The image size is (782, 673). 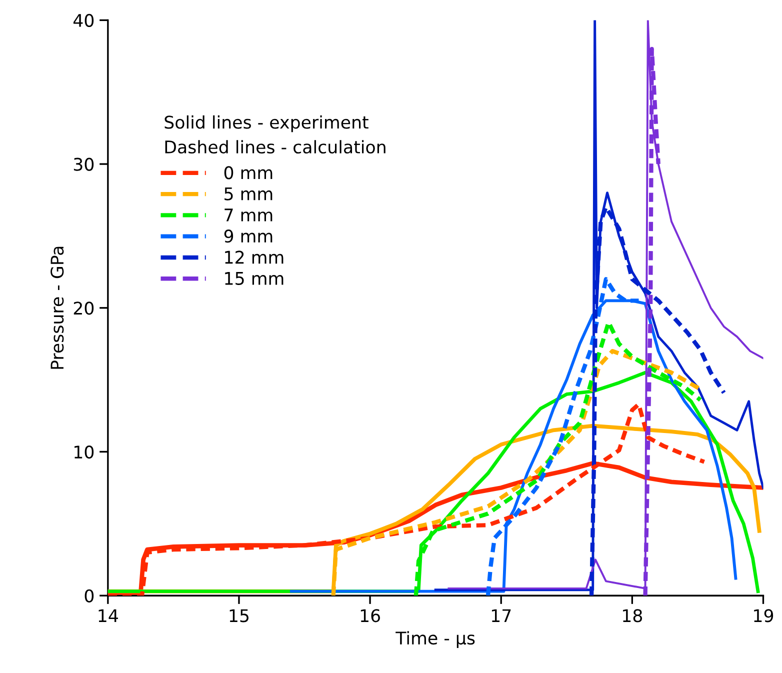 What do you see at coordinates (84, 164) in the screenshot?
I see `y-tick-label: 30` at bounding box center [84, 164].